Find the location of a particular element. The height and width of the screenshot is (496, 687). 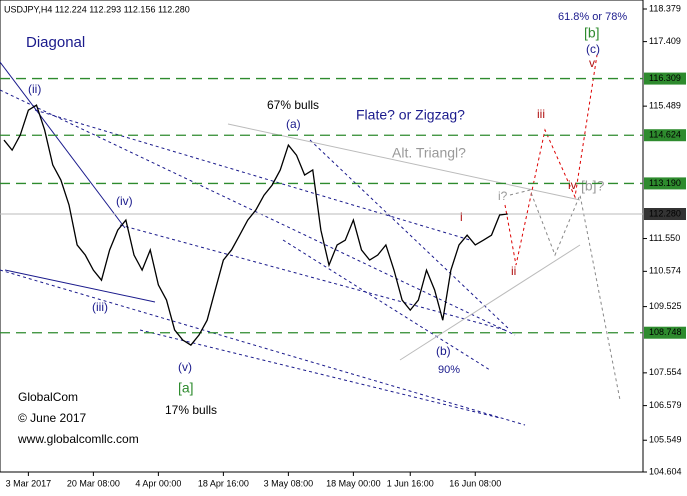

y-tick-label: 104.604 is located at coordinates (665, 471).